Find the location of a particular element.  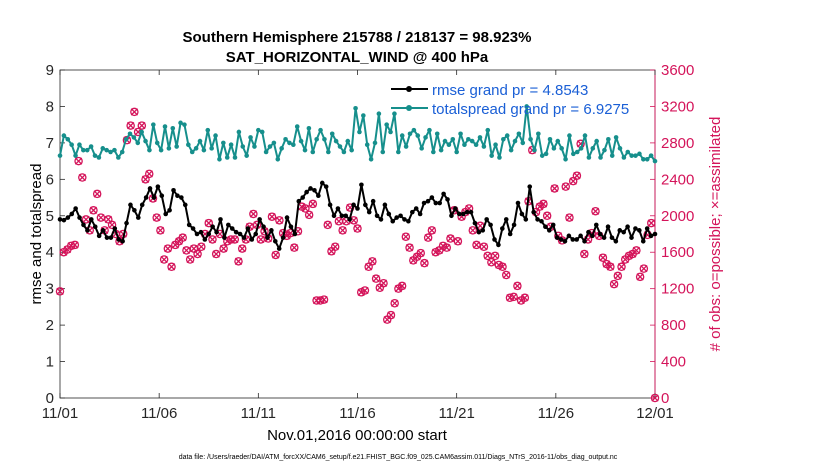

x-tick-label: 11/01 is located at coordinates (60, 413).